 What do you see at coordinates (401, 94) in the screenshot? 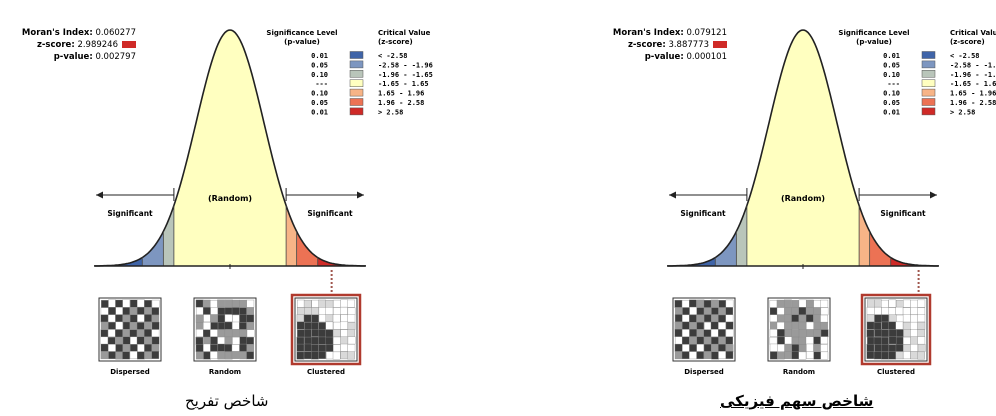
I see `legend-range: 1.65 - 1.96` at bounding box center [401, 94].